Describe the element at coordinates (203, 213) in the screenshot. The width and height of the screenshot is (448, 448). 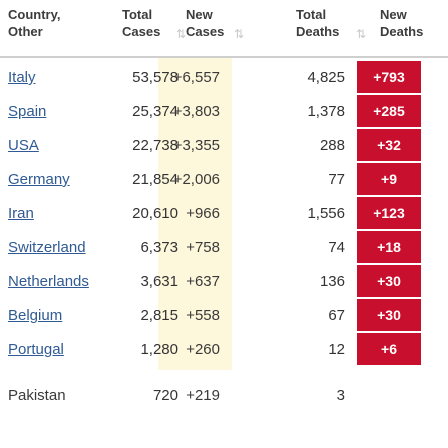
I see `new-cases-cell: +966` at that location.